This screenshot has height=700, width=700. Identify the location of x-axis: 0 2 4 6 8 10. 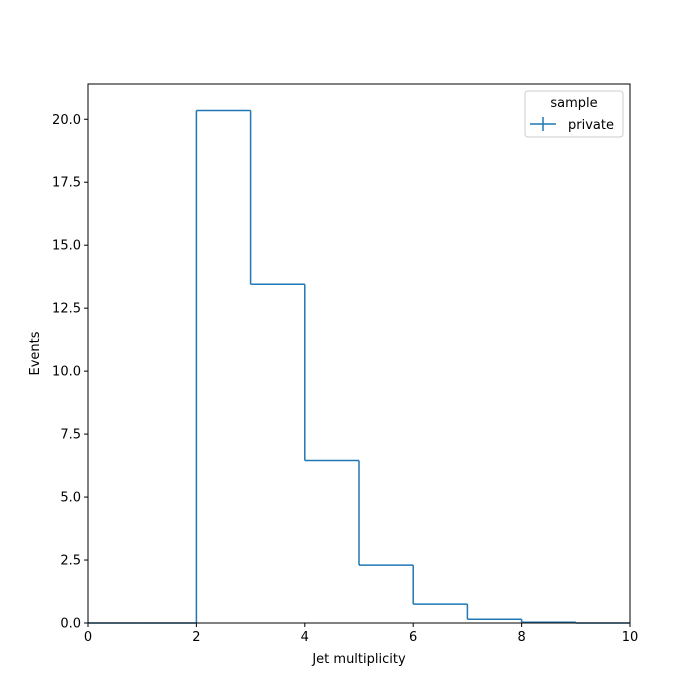
(361, 634).